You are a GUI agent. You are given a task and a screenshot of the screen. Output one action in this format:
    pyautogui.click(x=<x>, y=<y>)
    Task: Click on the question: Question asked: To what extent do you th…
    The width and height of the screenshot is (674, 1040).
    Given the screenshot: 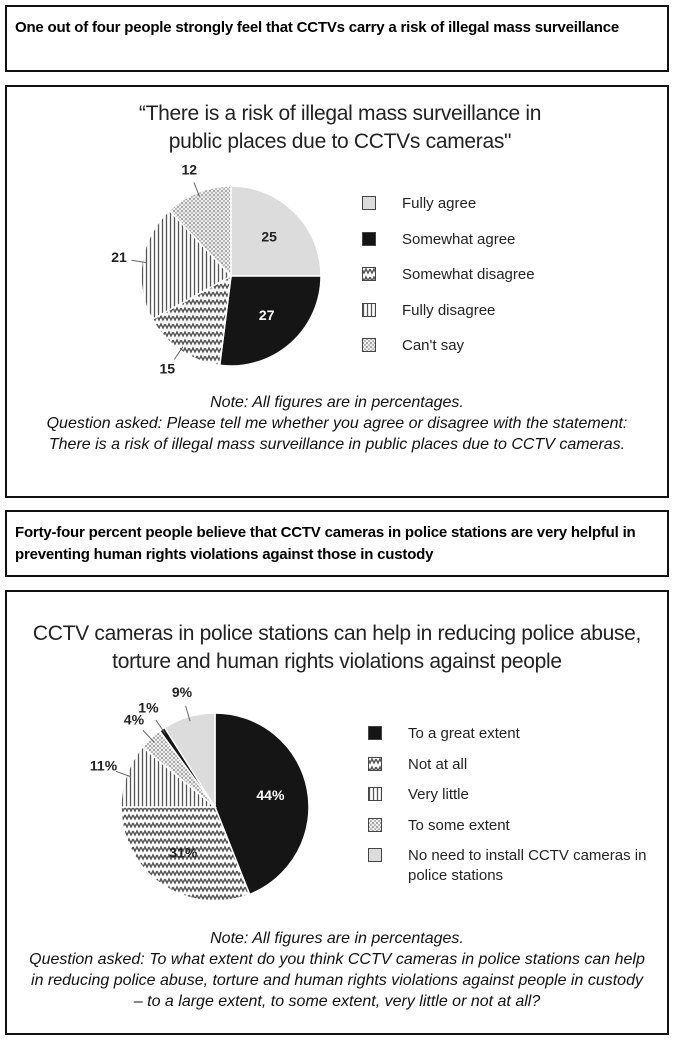 What is the action you would take?
    pyautogui.click(x=337, y=980)
    